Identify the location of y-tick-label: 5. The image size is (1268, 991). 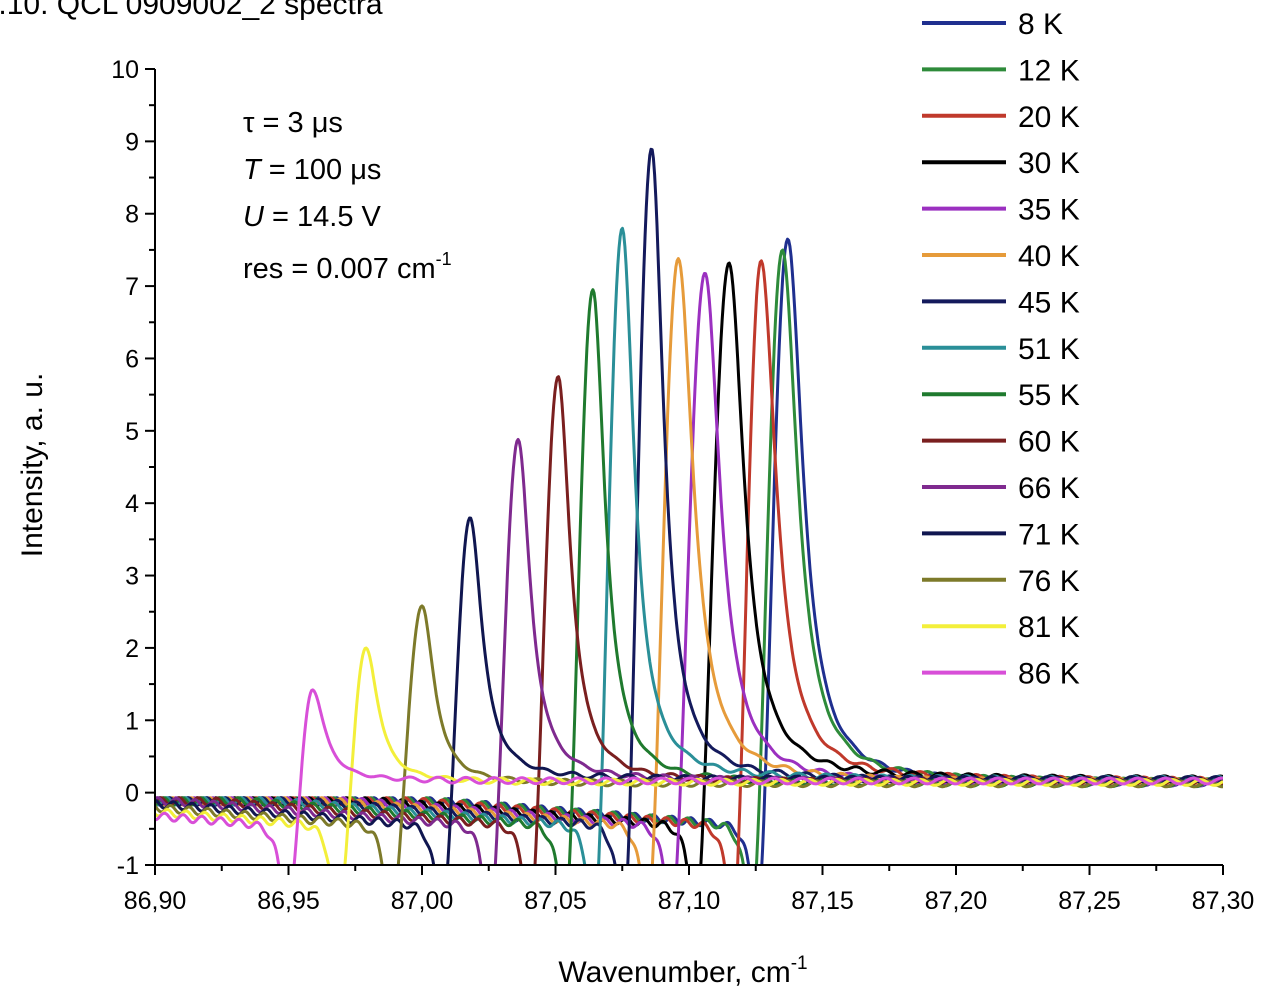
(132, 432).